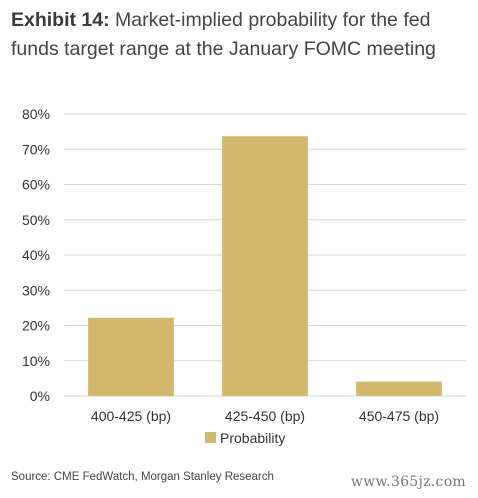 The height and width of the screenshot is (498, 478). I want to click on x-tick-label: 400-425 (bp), so click(131, 416).